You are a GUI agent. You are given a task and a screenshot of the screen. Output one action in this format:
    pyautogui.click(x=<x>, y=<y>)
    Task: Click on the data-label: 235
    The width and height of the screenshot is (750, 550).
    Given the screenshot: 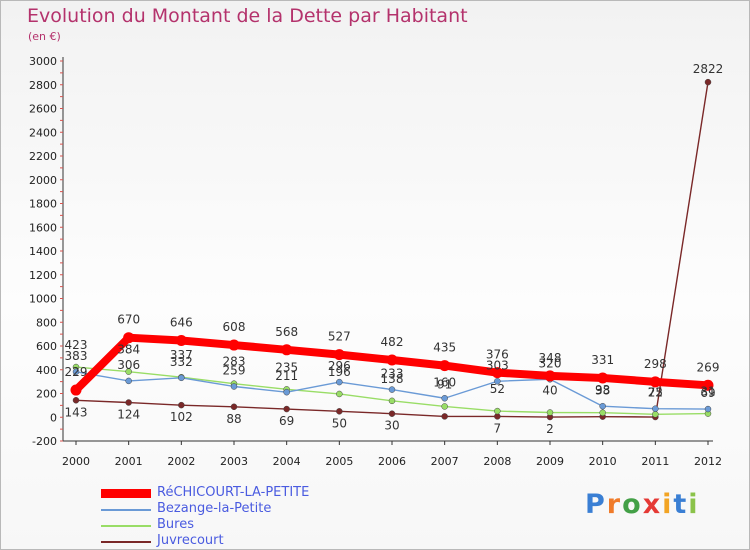 What is the action you would take?
    pyautogui.click(x=286, y=367)
    